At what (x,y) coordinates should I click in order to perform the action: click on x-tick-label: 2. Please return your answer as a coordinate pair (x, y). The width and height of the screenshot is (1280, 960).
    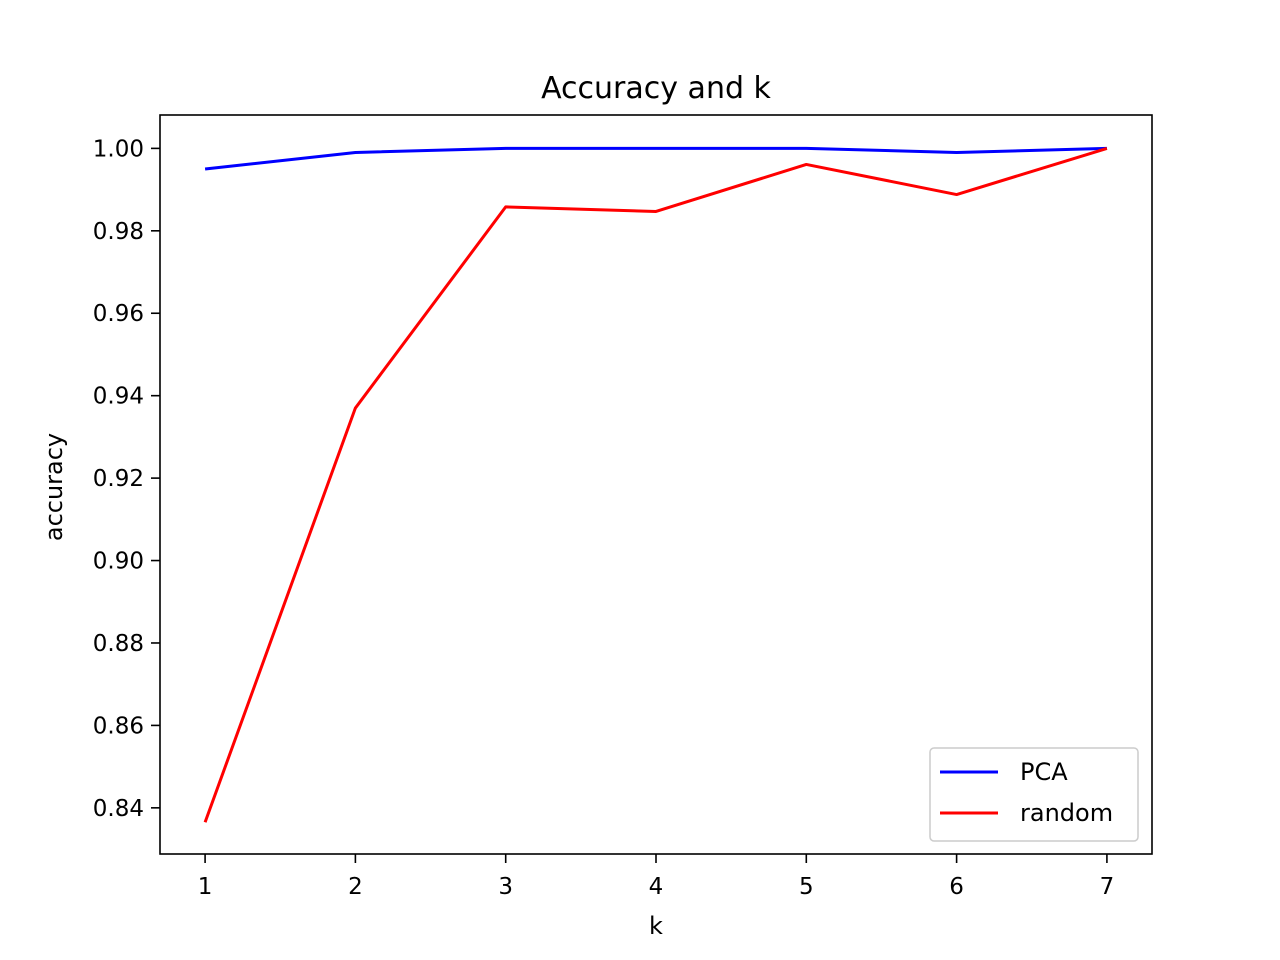
    Looking at the image, I should click on (355, 887).